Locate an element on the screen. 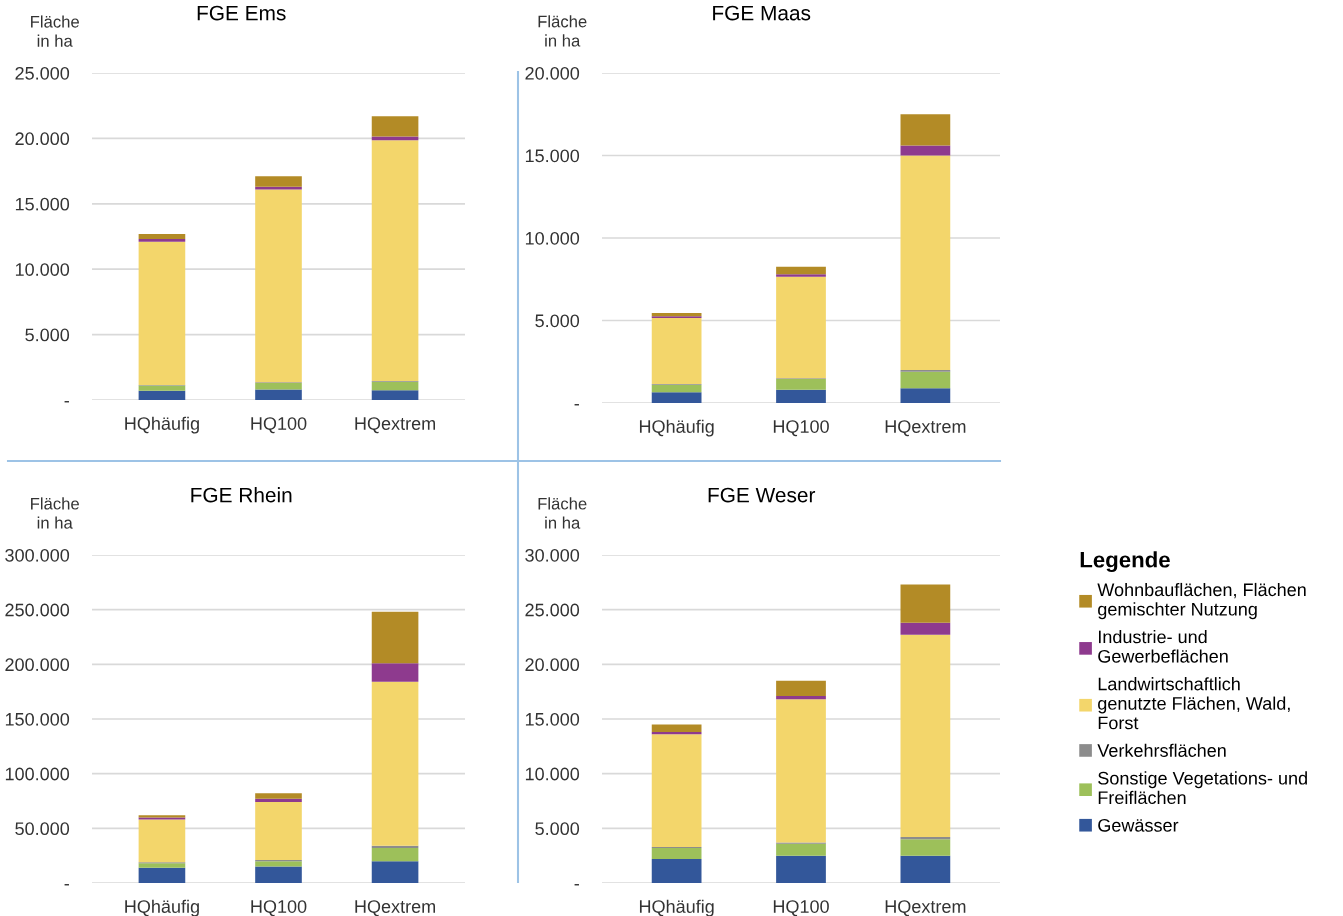 The width and height of the screenshot is (1343, 916). chart-title: FGE Rhein is located at coordinates (241, 495).